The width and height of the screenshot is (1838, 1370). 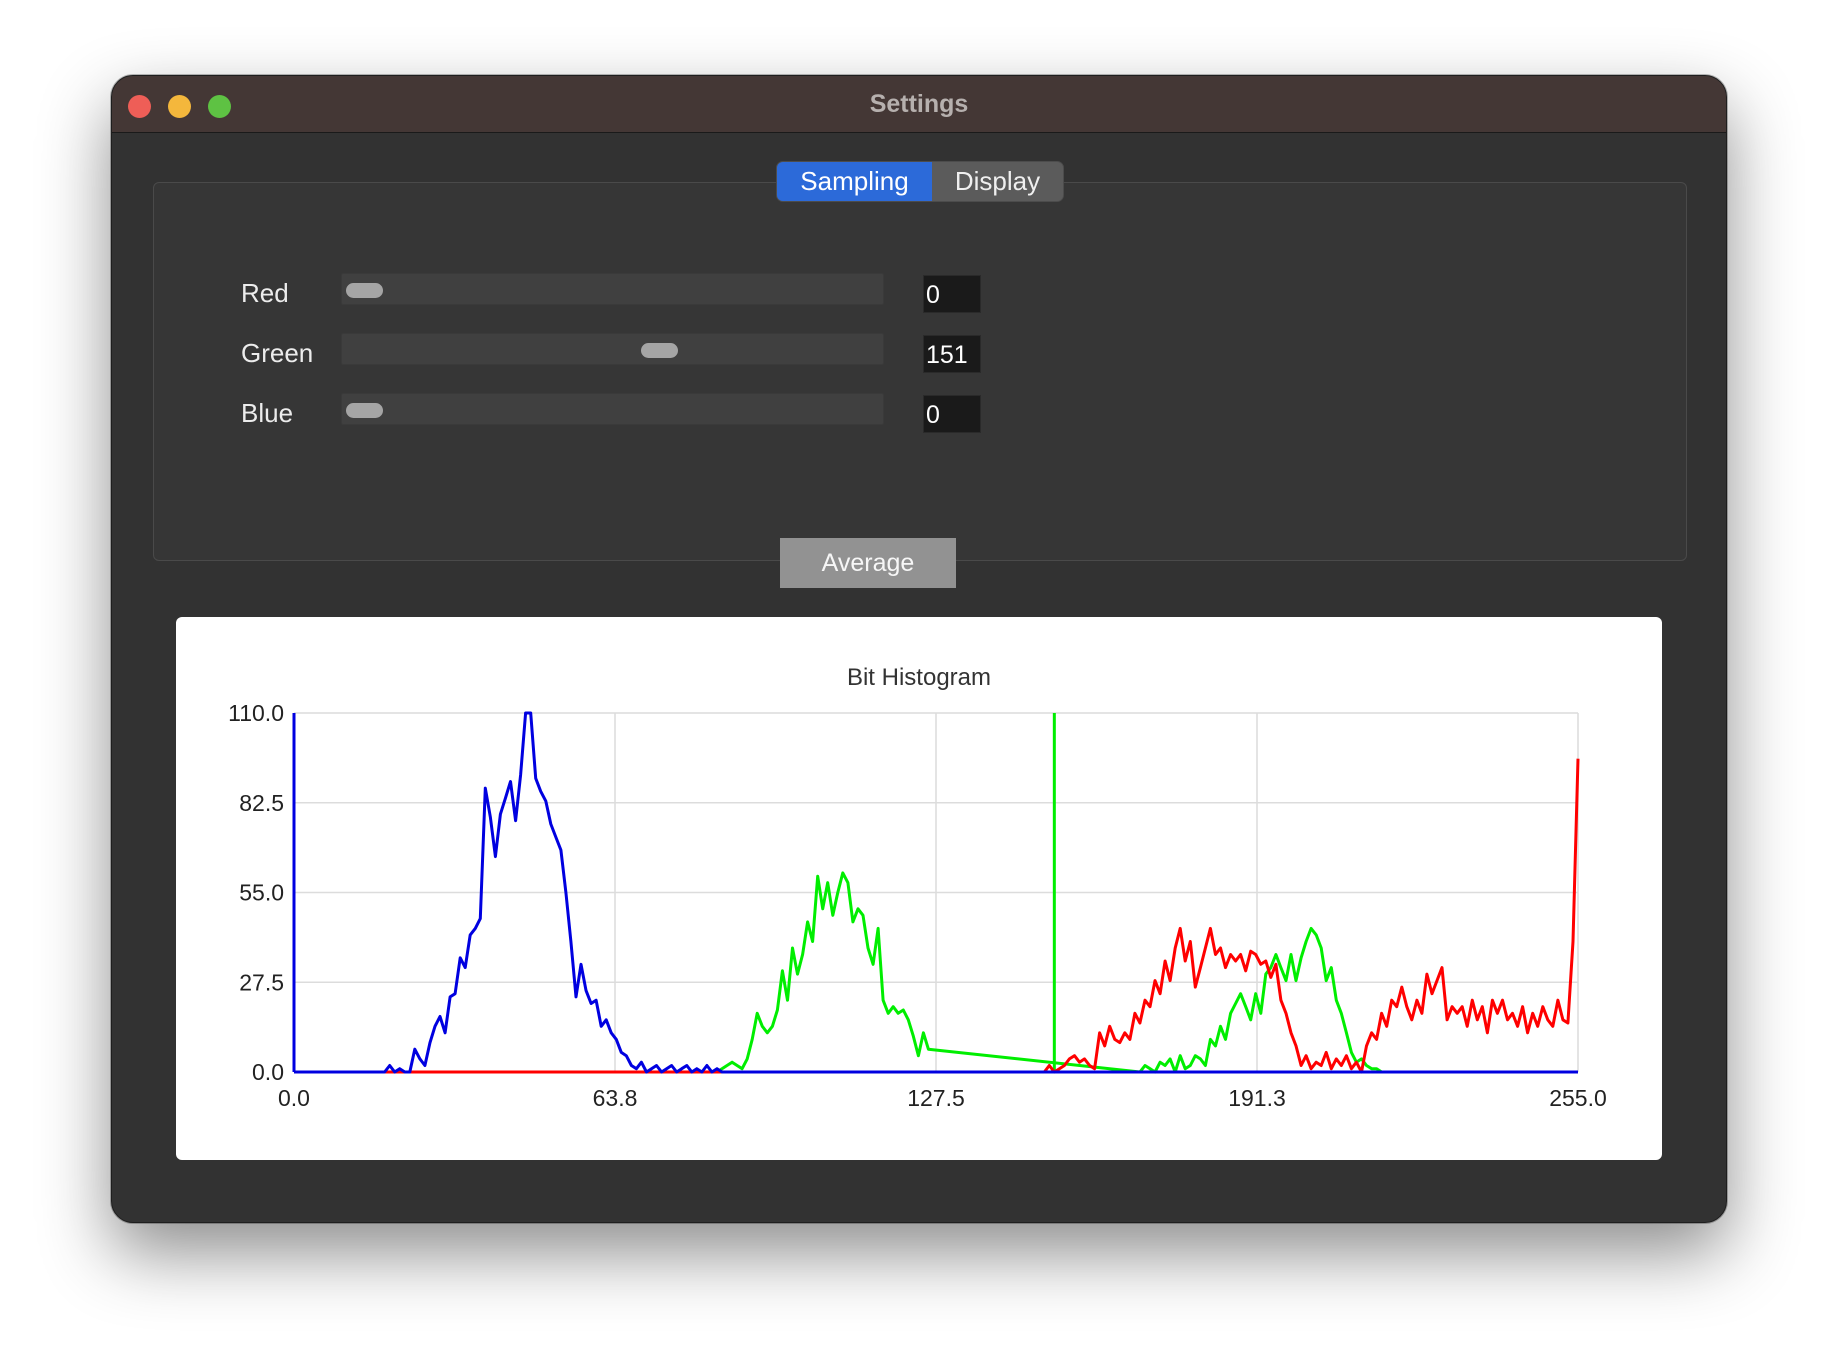 I want to click on green-series-line, so click(x=936, y=972).